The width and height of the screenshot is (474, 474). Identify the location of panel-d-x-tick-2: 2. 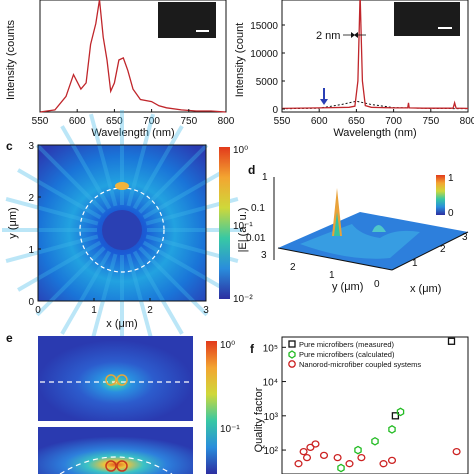
(443, 249).